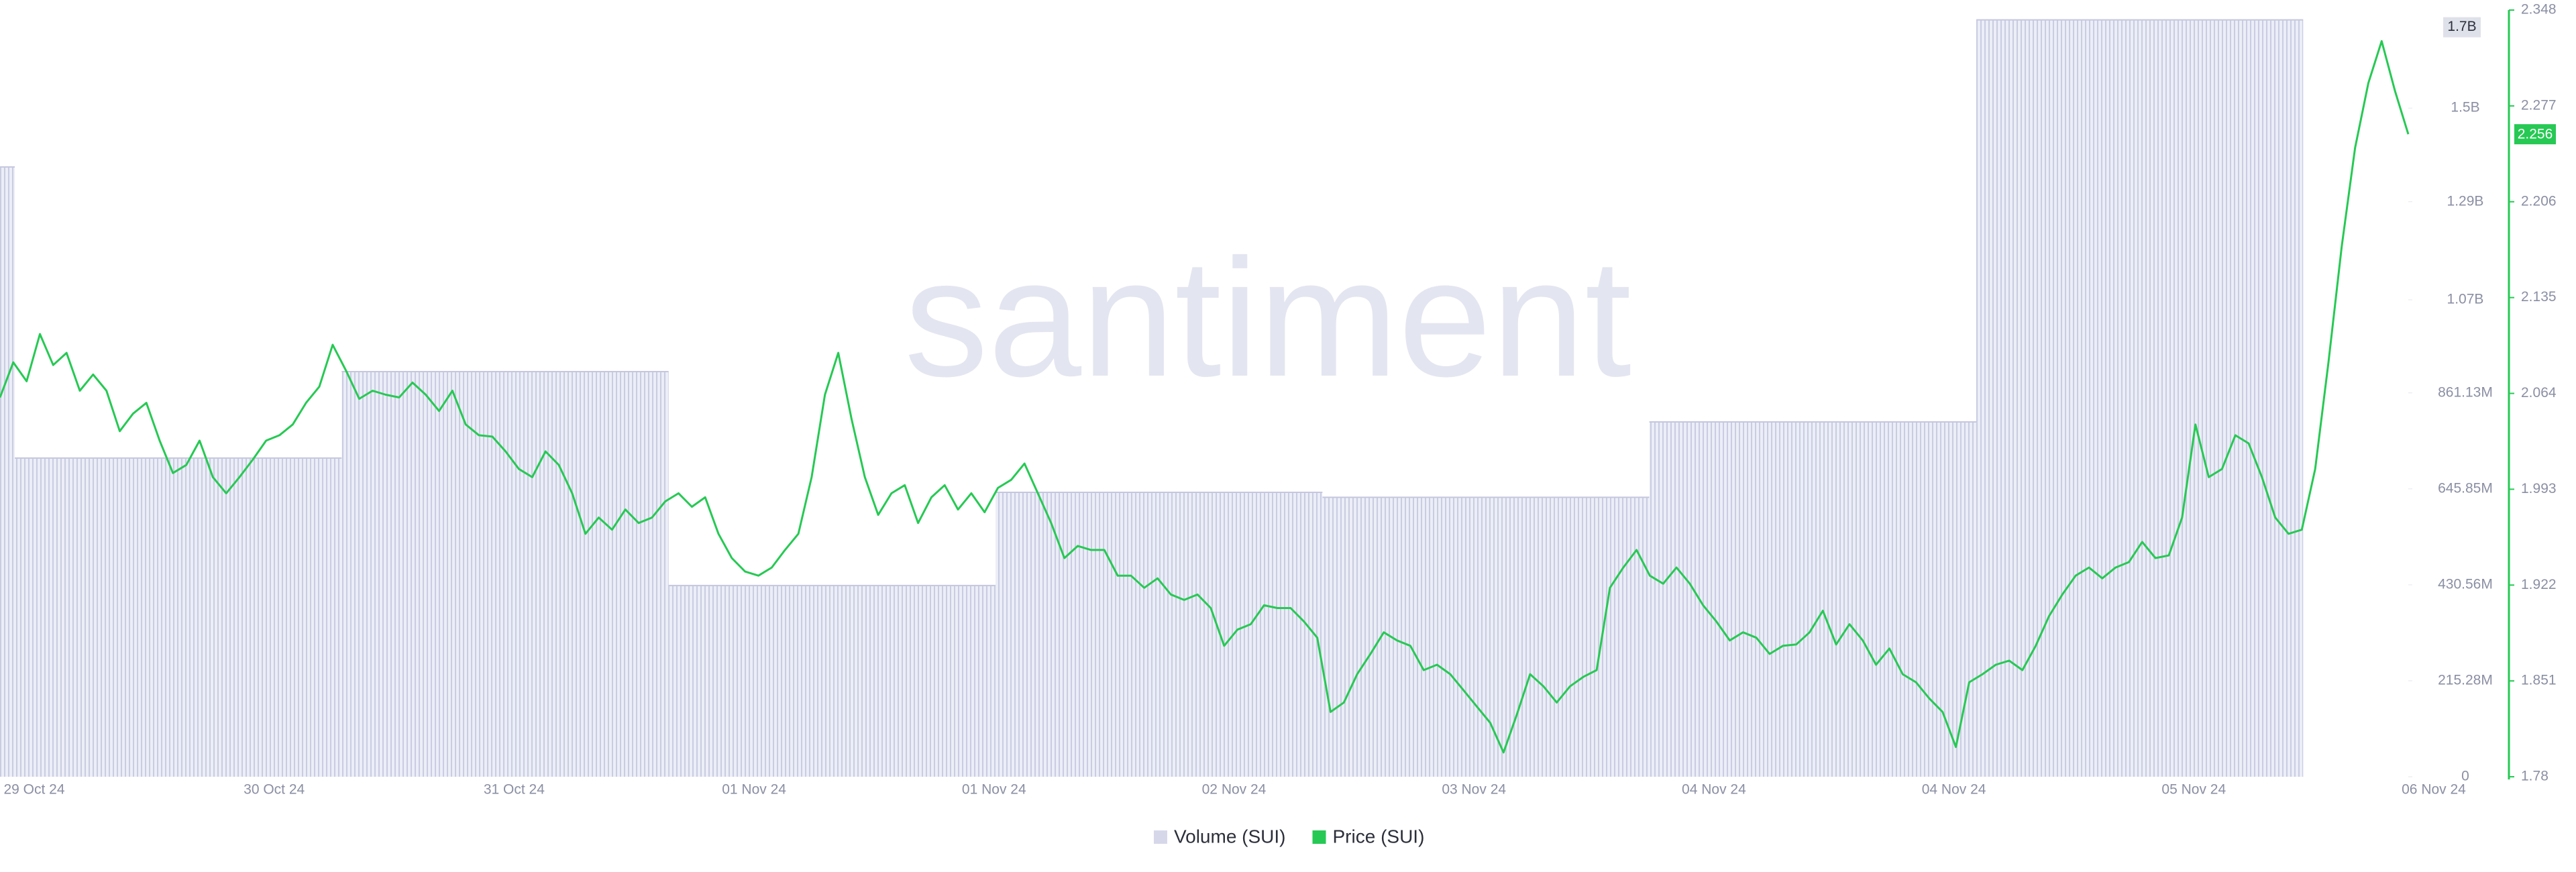 This screenshot has height=872, width=2576. Describe the element at coordinates (2539, 9) in the screenshot. I see `y2-tick-label: 2.348` at that location.